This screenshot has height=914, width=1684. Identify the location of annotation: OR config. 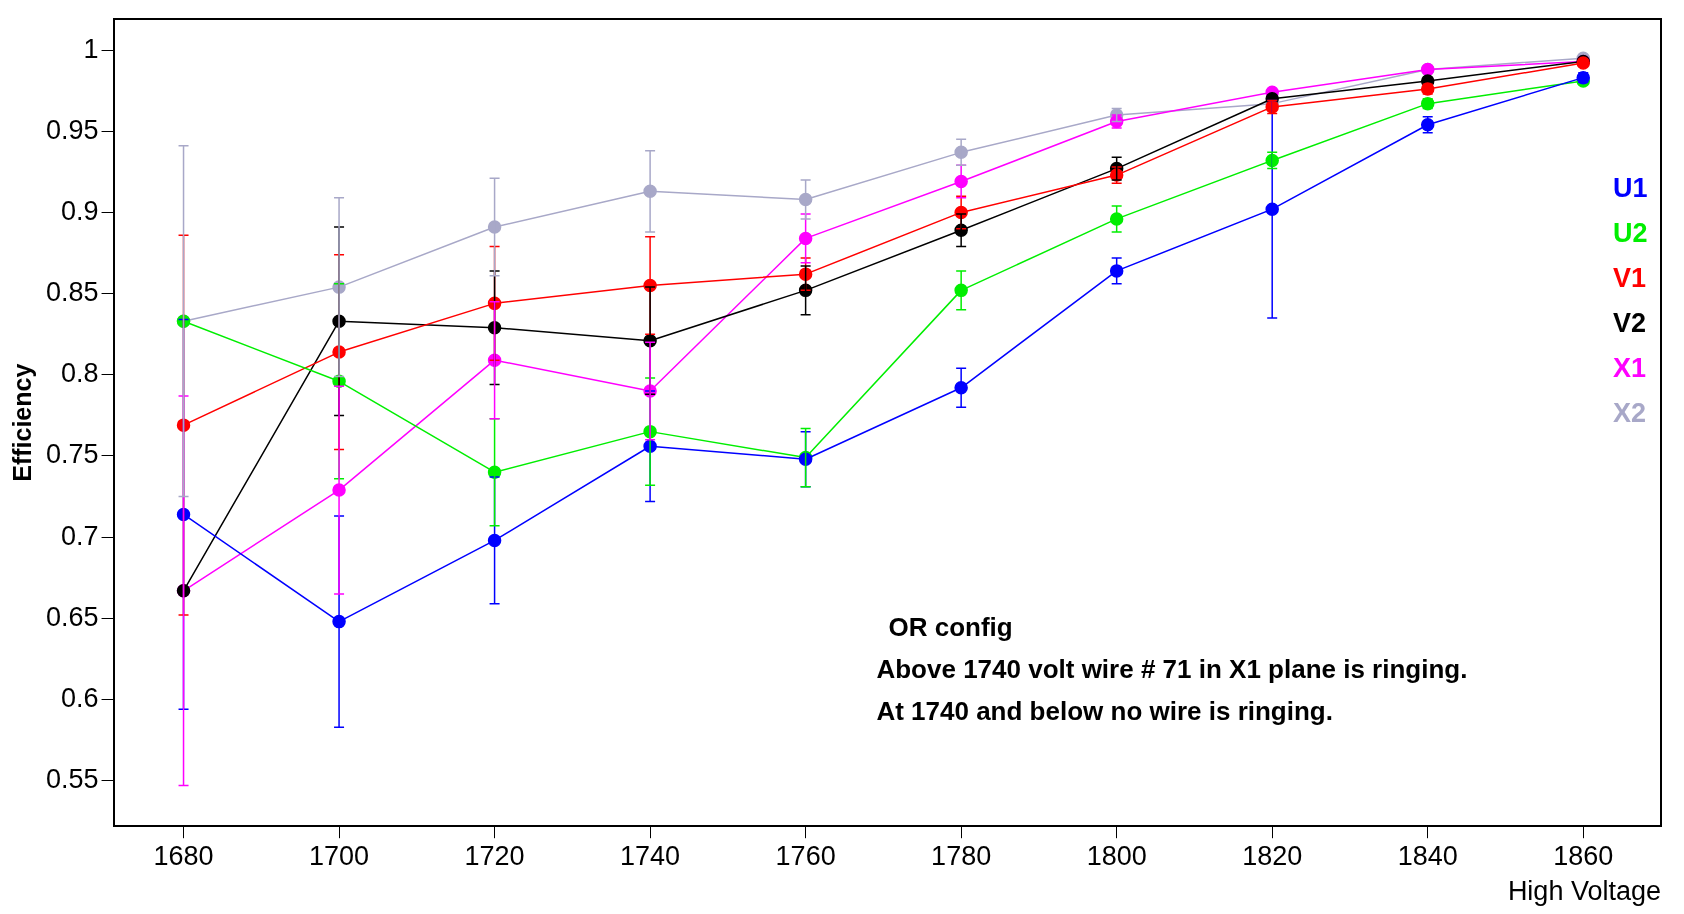
(950, 626).